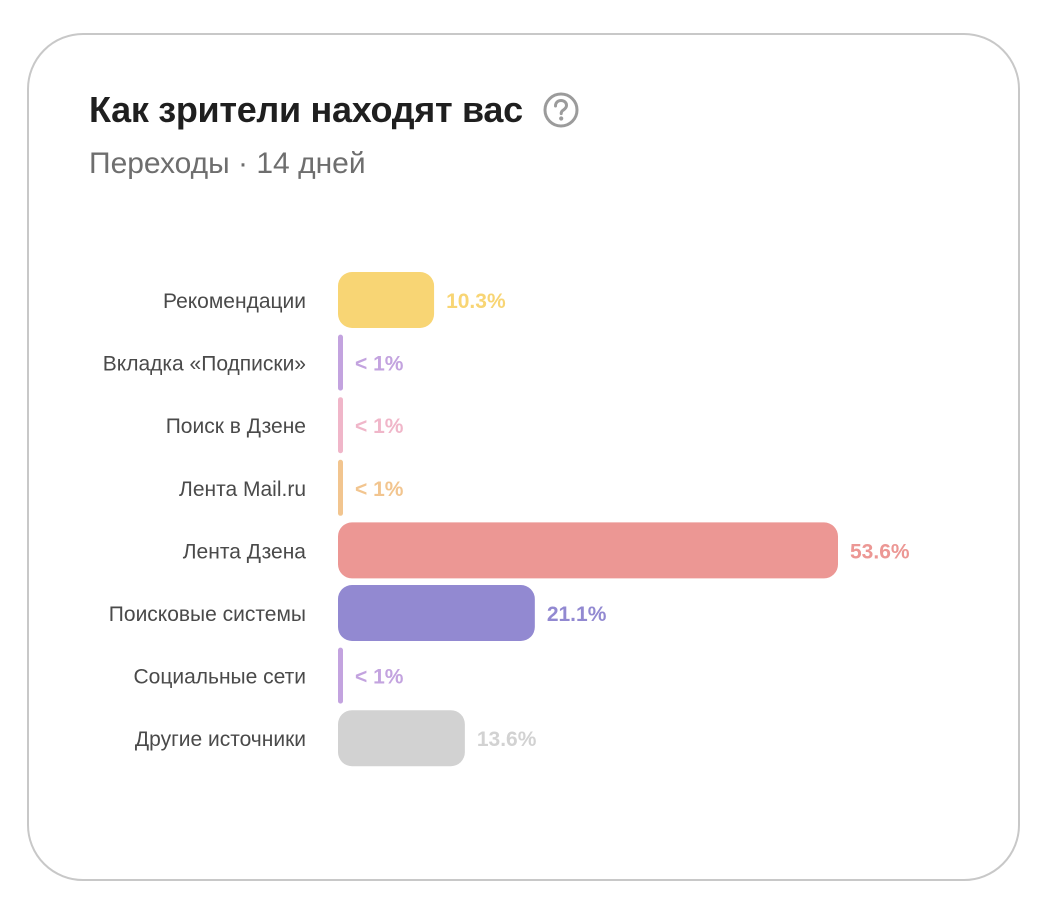 The image size is (1045, 912). Describe the element at coordinates (234, 301) in the screenshot. I see `category-label: Рекомендации` at that location.